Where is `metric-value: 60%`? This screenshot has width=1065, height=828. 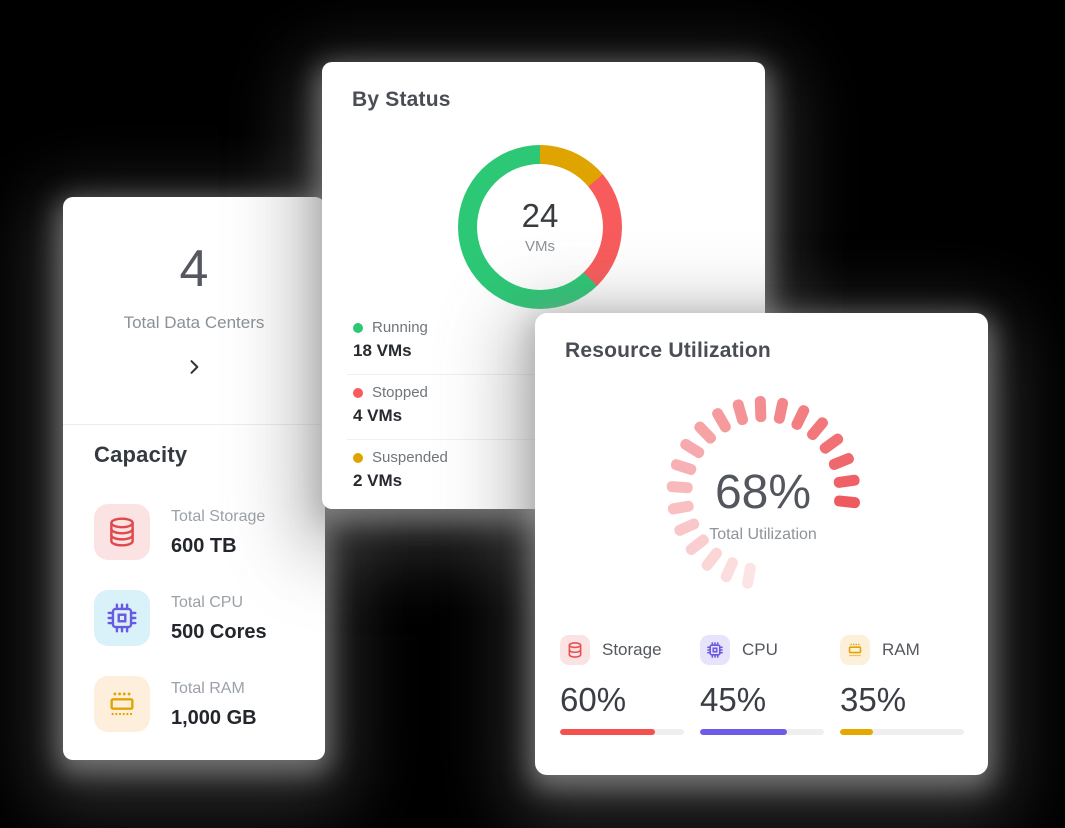
metric-value: 60% is located at coordinates (593, 699).